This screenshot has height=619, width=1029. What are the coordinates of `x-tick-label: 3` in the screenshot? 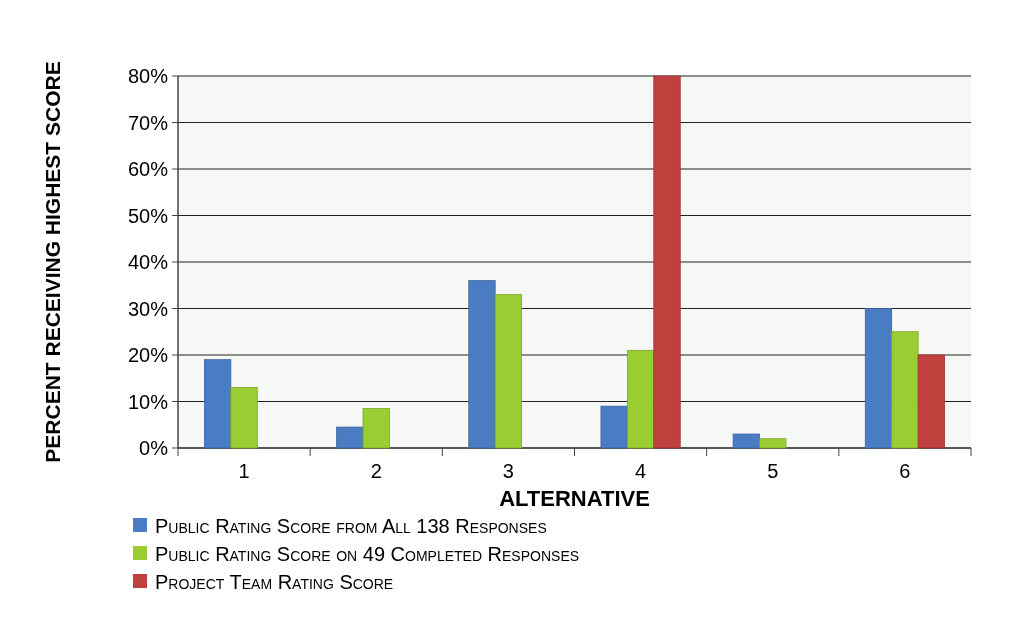 It's located at (508, 471).